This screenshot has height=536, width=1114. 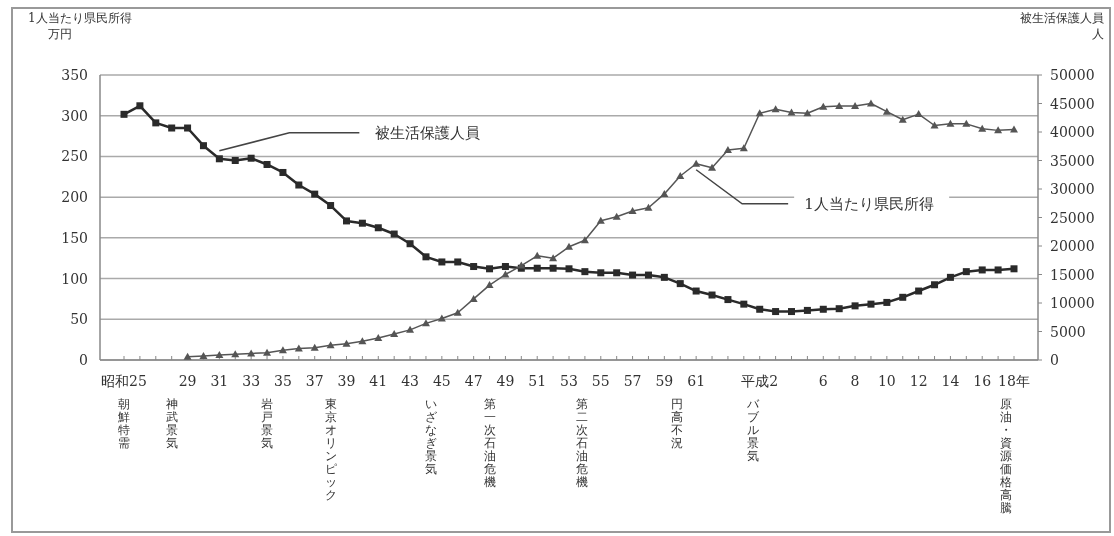 I want to click on y-axis-title: 1人当たり県民所得, so click(x=80, y=18).